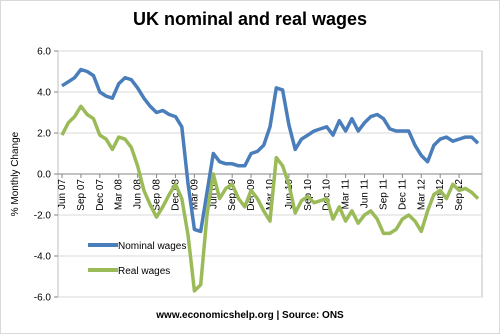 This screenshot has height=334, width=500. I want to click on x-tick-label: Jun 08, so click(138, 194).